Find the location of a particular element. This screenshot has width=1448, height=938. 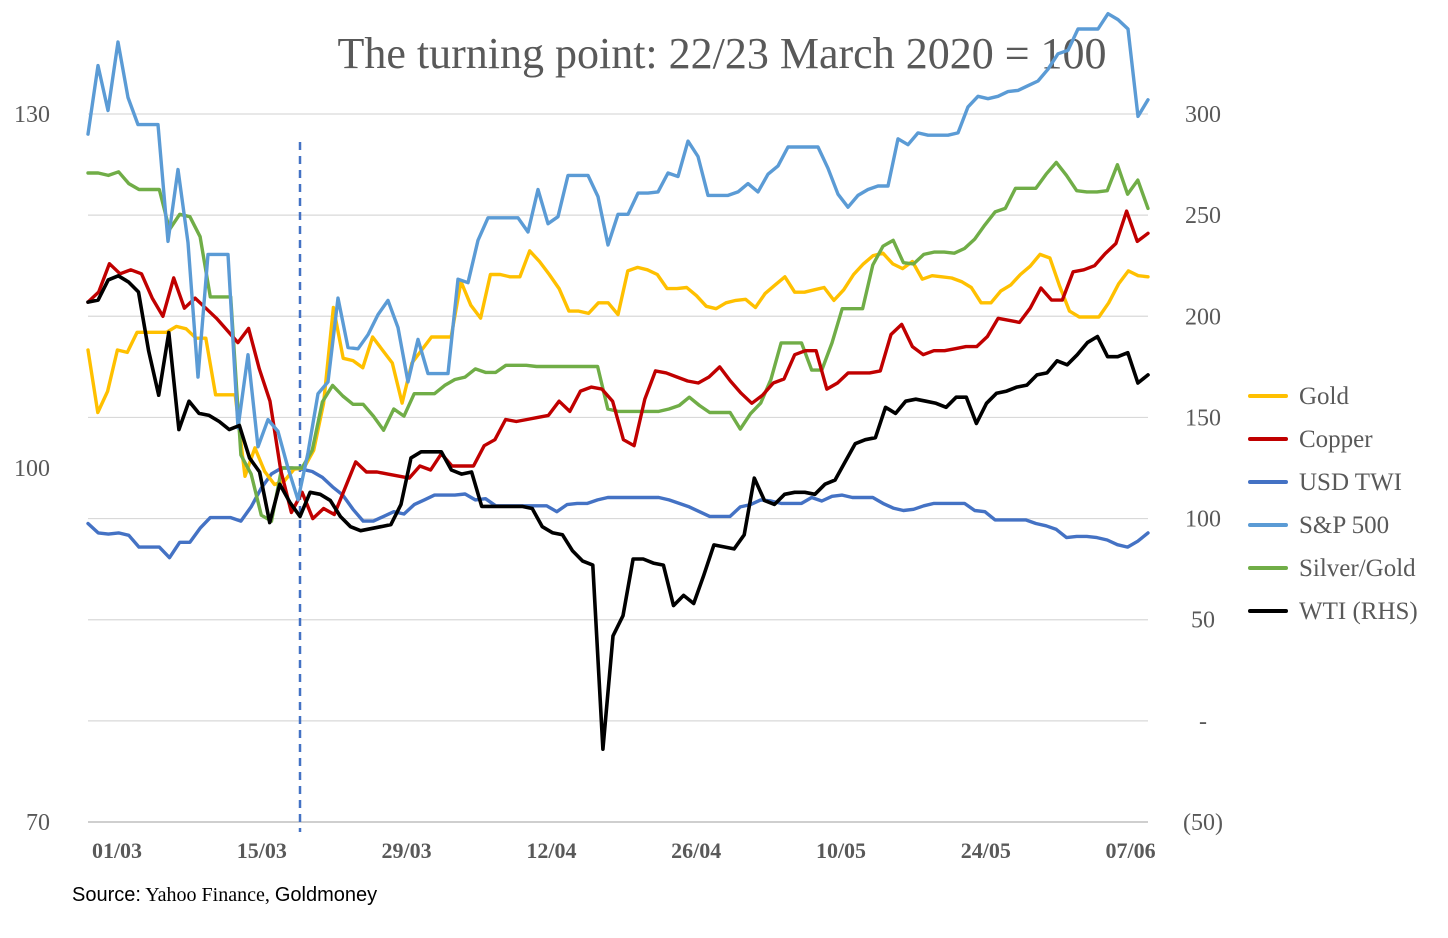

left-tick-label: 70 is located at coordinates (38, 823).